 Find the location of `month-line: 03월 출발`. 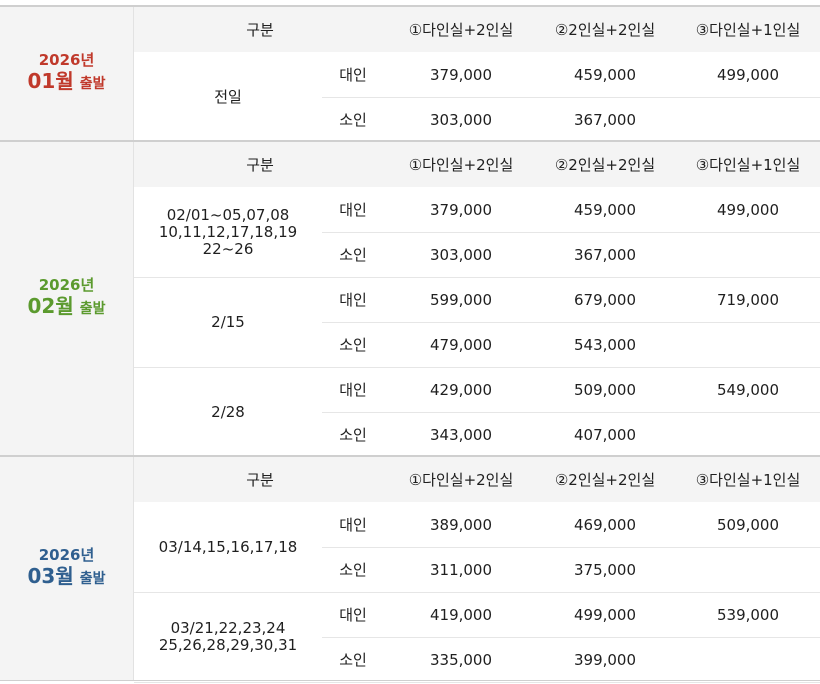

month-line: 03월 출발 is located at coordinates (67, 577).